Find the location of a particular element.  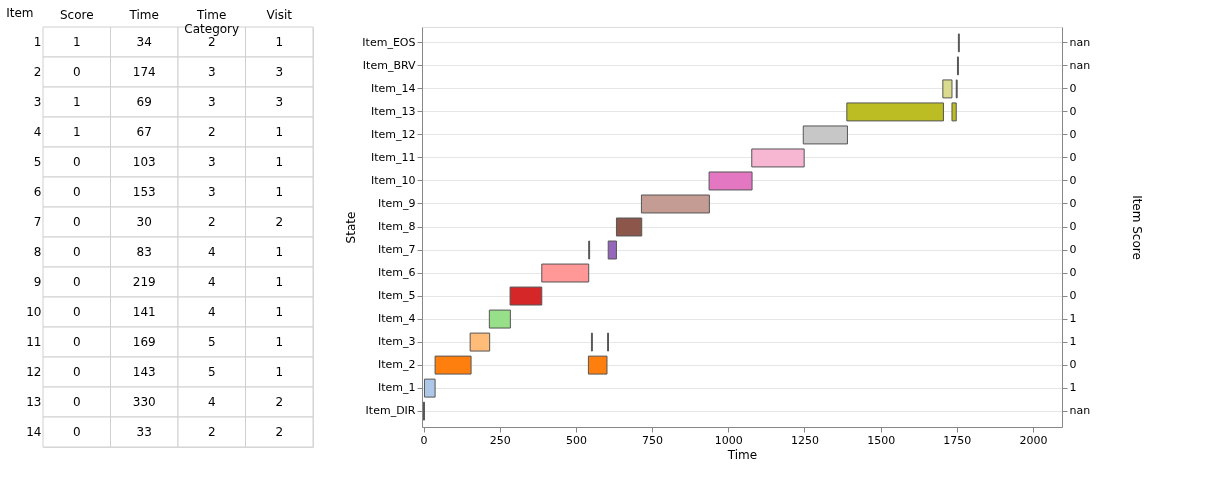

x-tick-label: 1500 is located at coordinates (881, 440).